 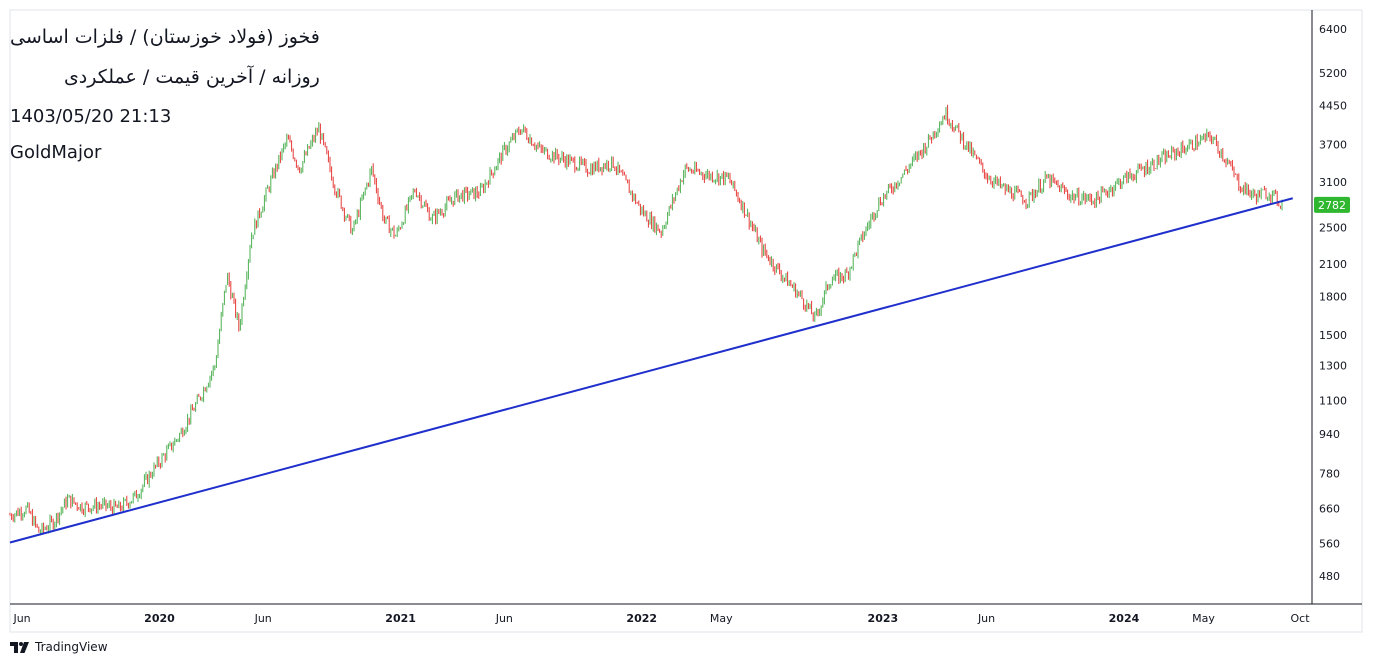 What do you see at coordinates (1333, 401) in the screenshot?
I see `price-tick-label: 1100` at bounding box center [1333, 401].